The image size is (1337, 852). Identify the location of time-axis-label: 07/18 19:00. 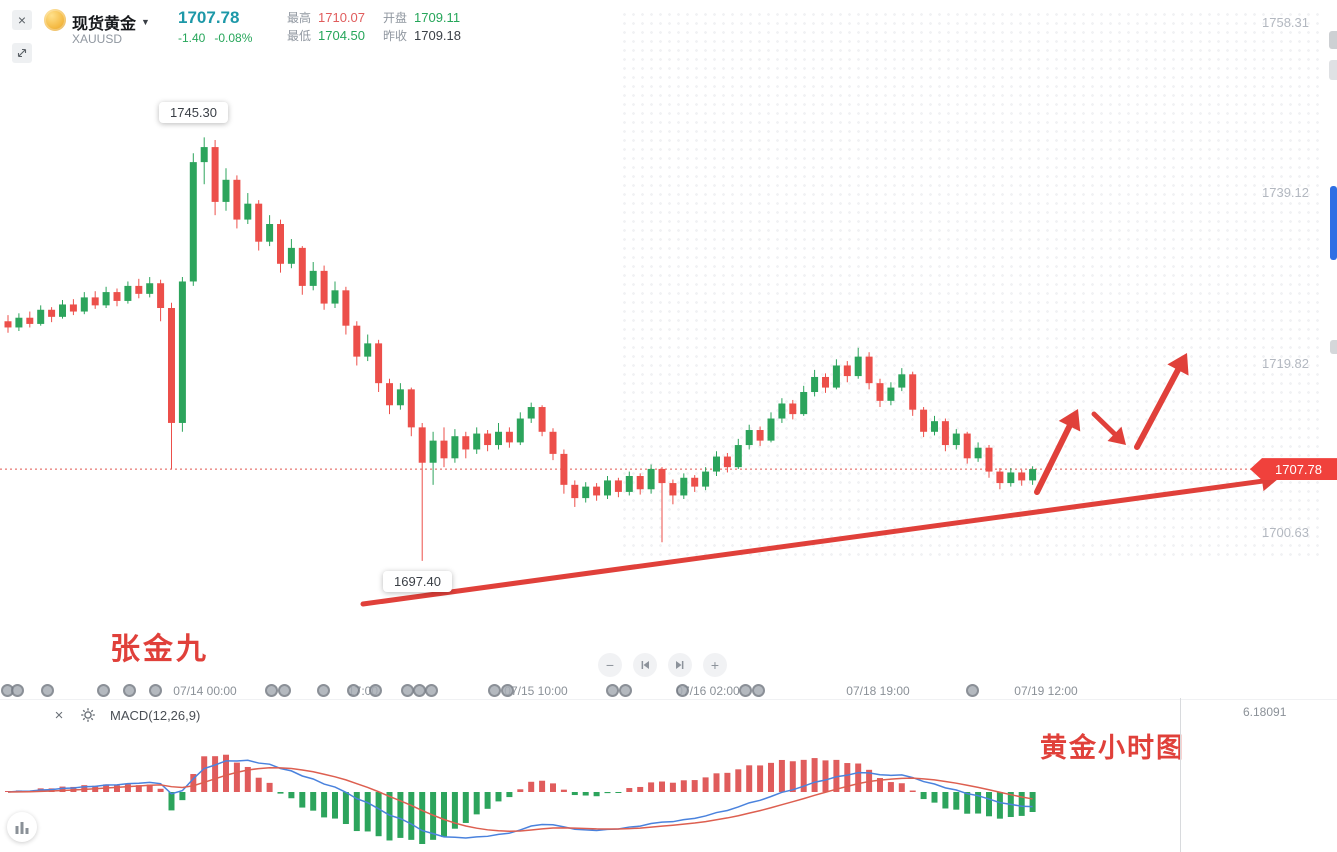
(878, 691).